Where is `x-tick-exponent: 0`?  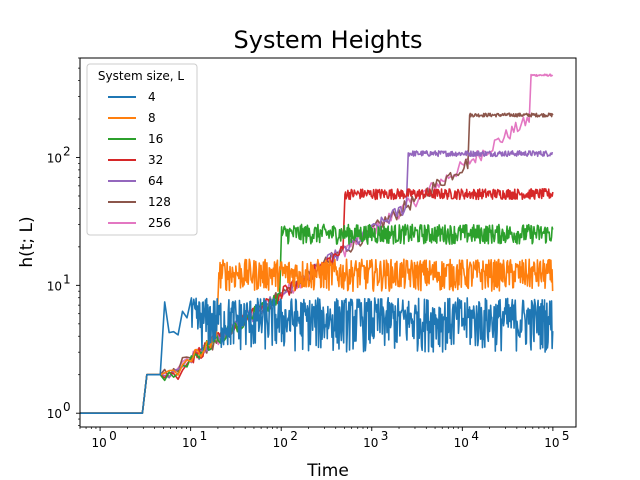
x-tick-exponent: 0 is located at coordinates (113, 436).